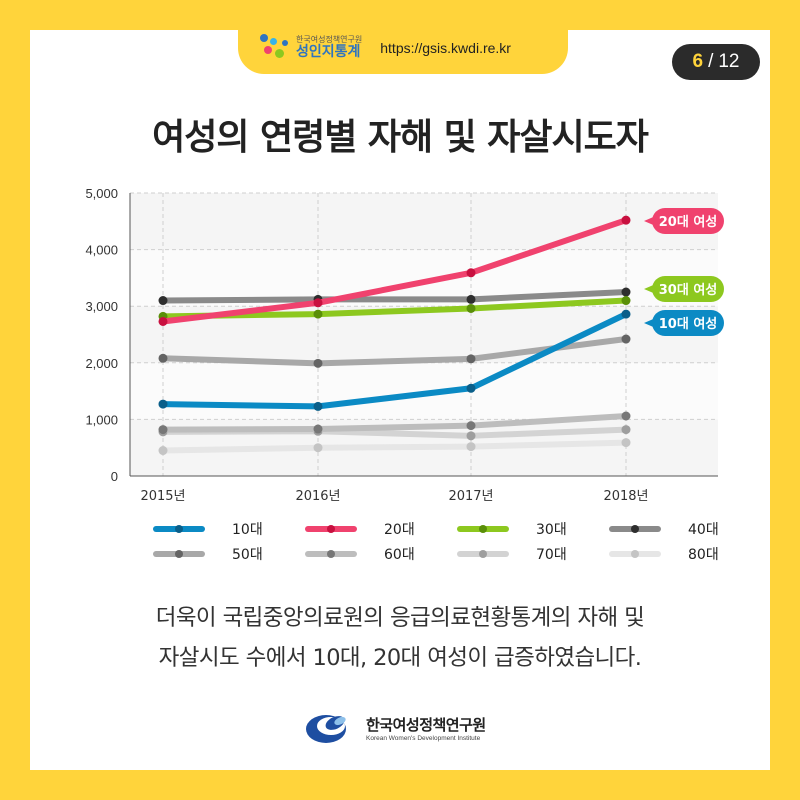  I want to click on legend-dot-20대, so click(331, 529).